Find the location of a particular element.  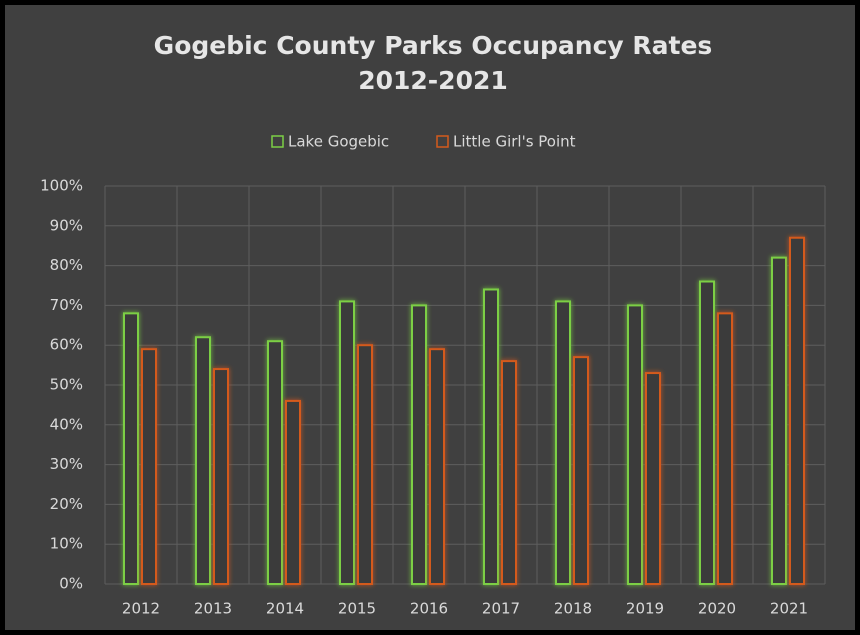

x-tick-label: 2019 is located at coordinates (645, 609).